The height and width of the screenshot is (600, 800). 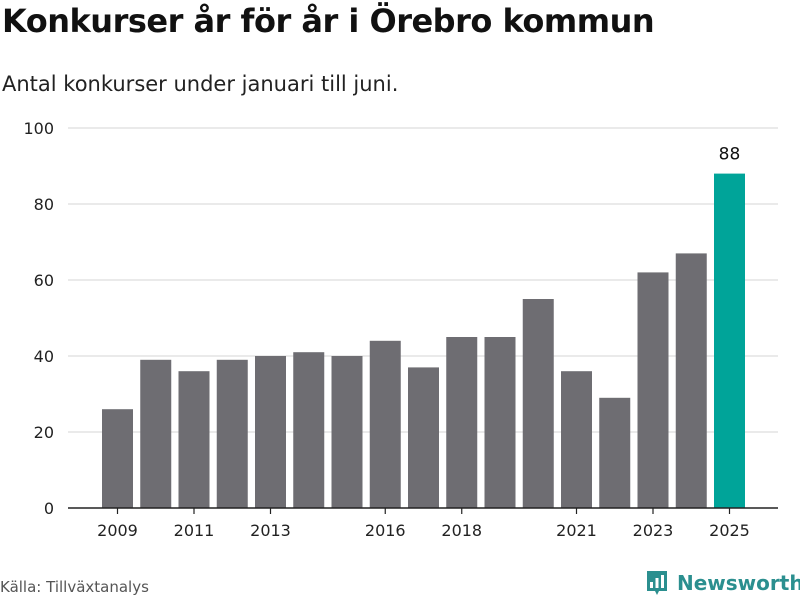 I want to click on chart-title: Konkurser år för år i Örebro kommun, so click(x=328, y=21).